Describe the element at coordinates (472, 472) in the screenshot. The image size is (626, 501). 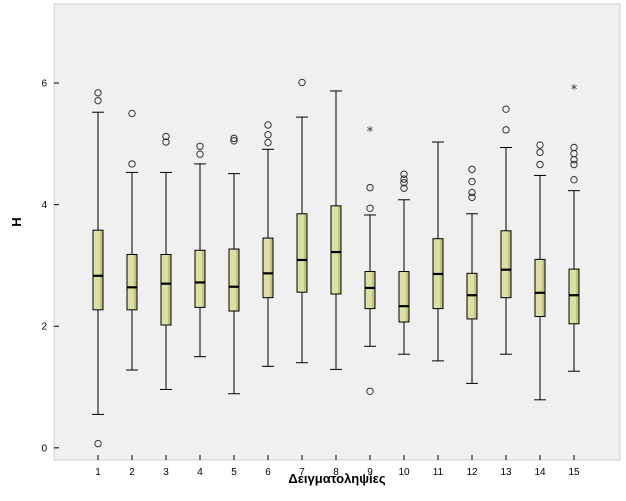
I see `x-tick-label-12: 12` at that location.